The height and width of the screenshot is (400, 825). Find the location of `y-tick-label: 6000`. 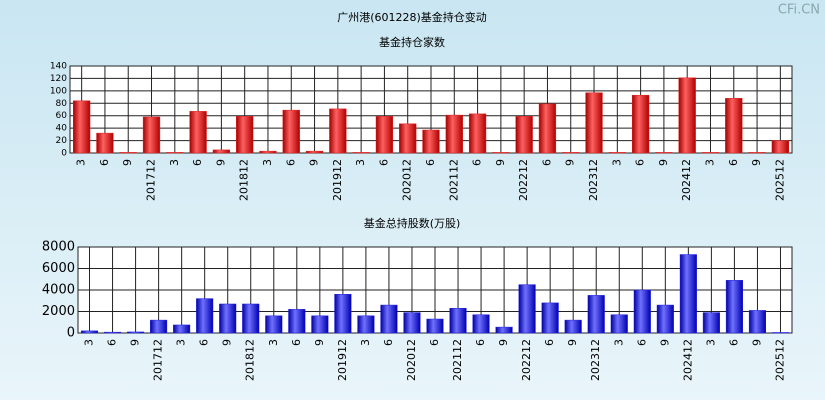

y-tick-label: 6000 is located at coordinates (58, 268).